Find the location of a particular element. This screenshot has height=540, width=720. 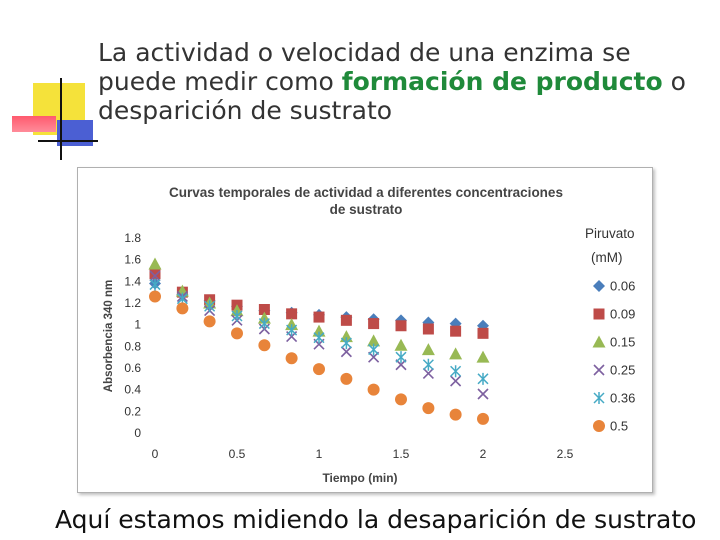

y-tick-label: 1.4 is located at coordinates (132, 281).